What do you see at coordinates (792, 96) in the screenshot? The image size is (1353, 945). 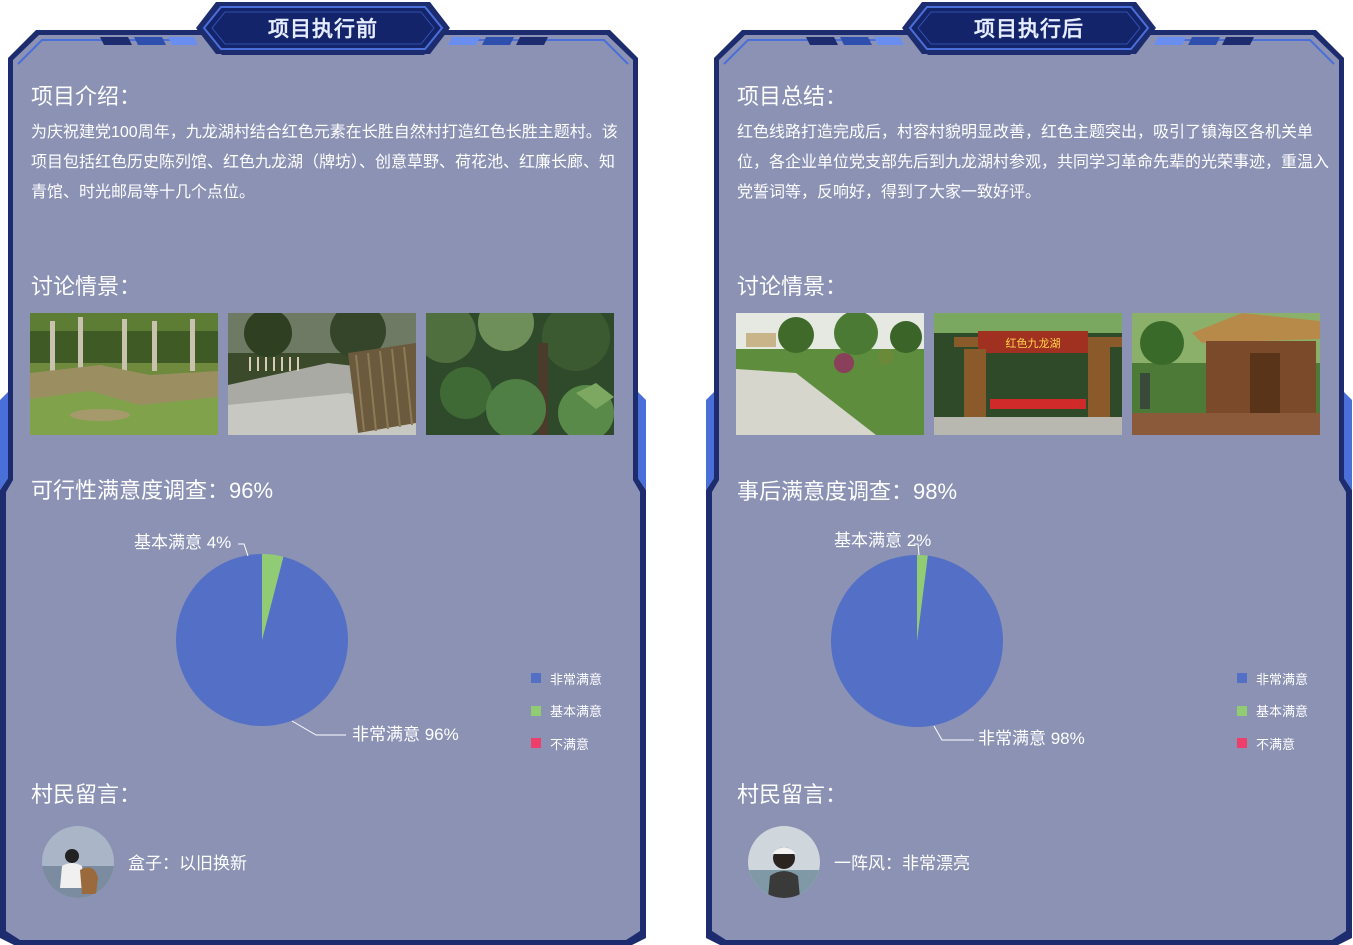 I see `summary-title: 项目总结：` at bounding box center [792, 96].